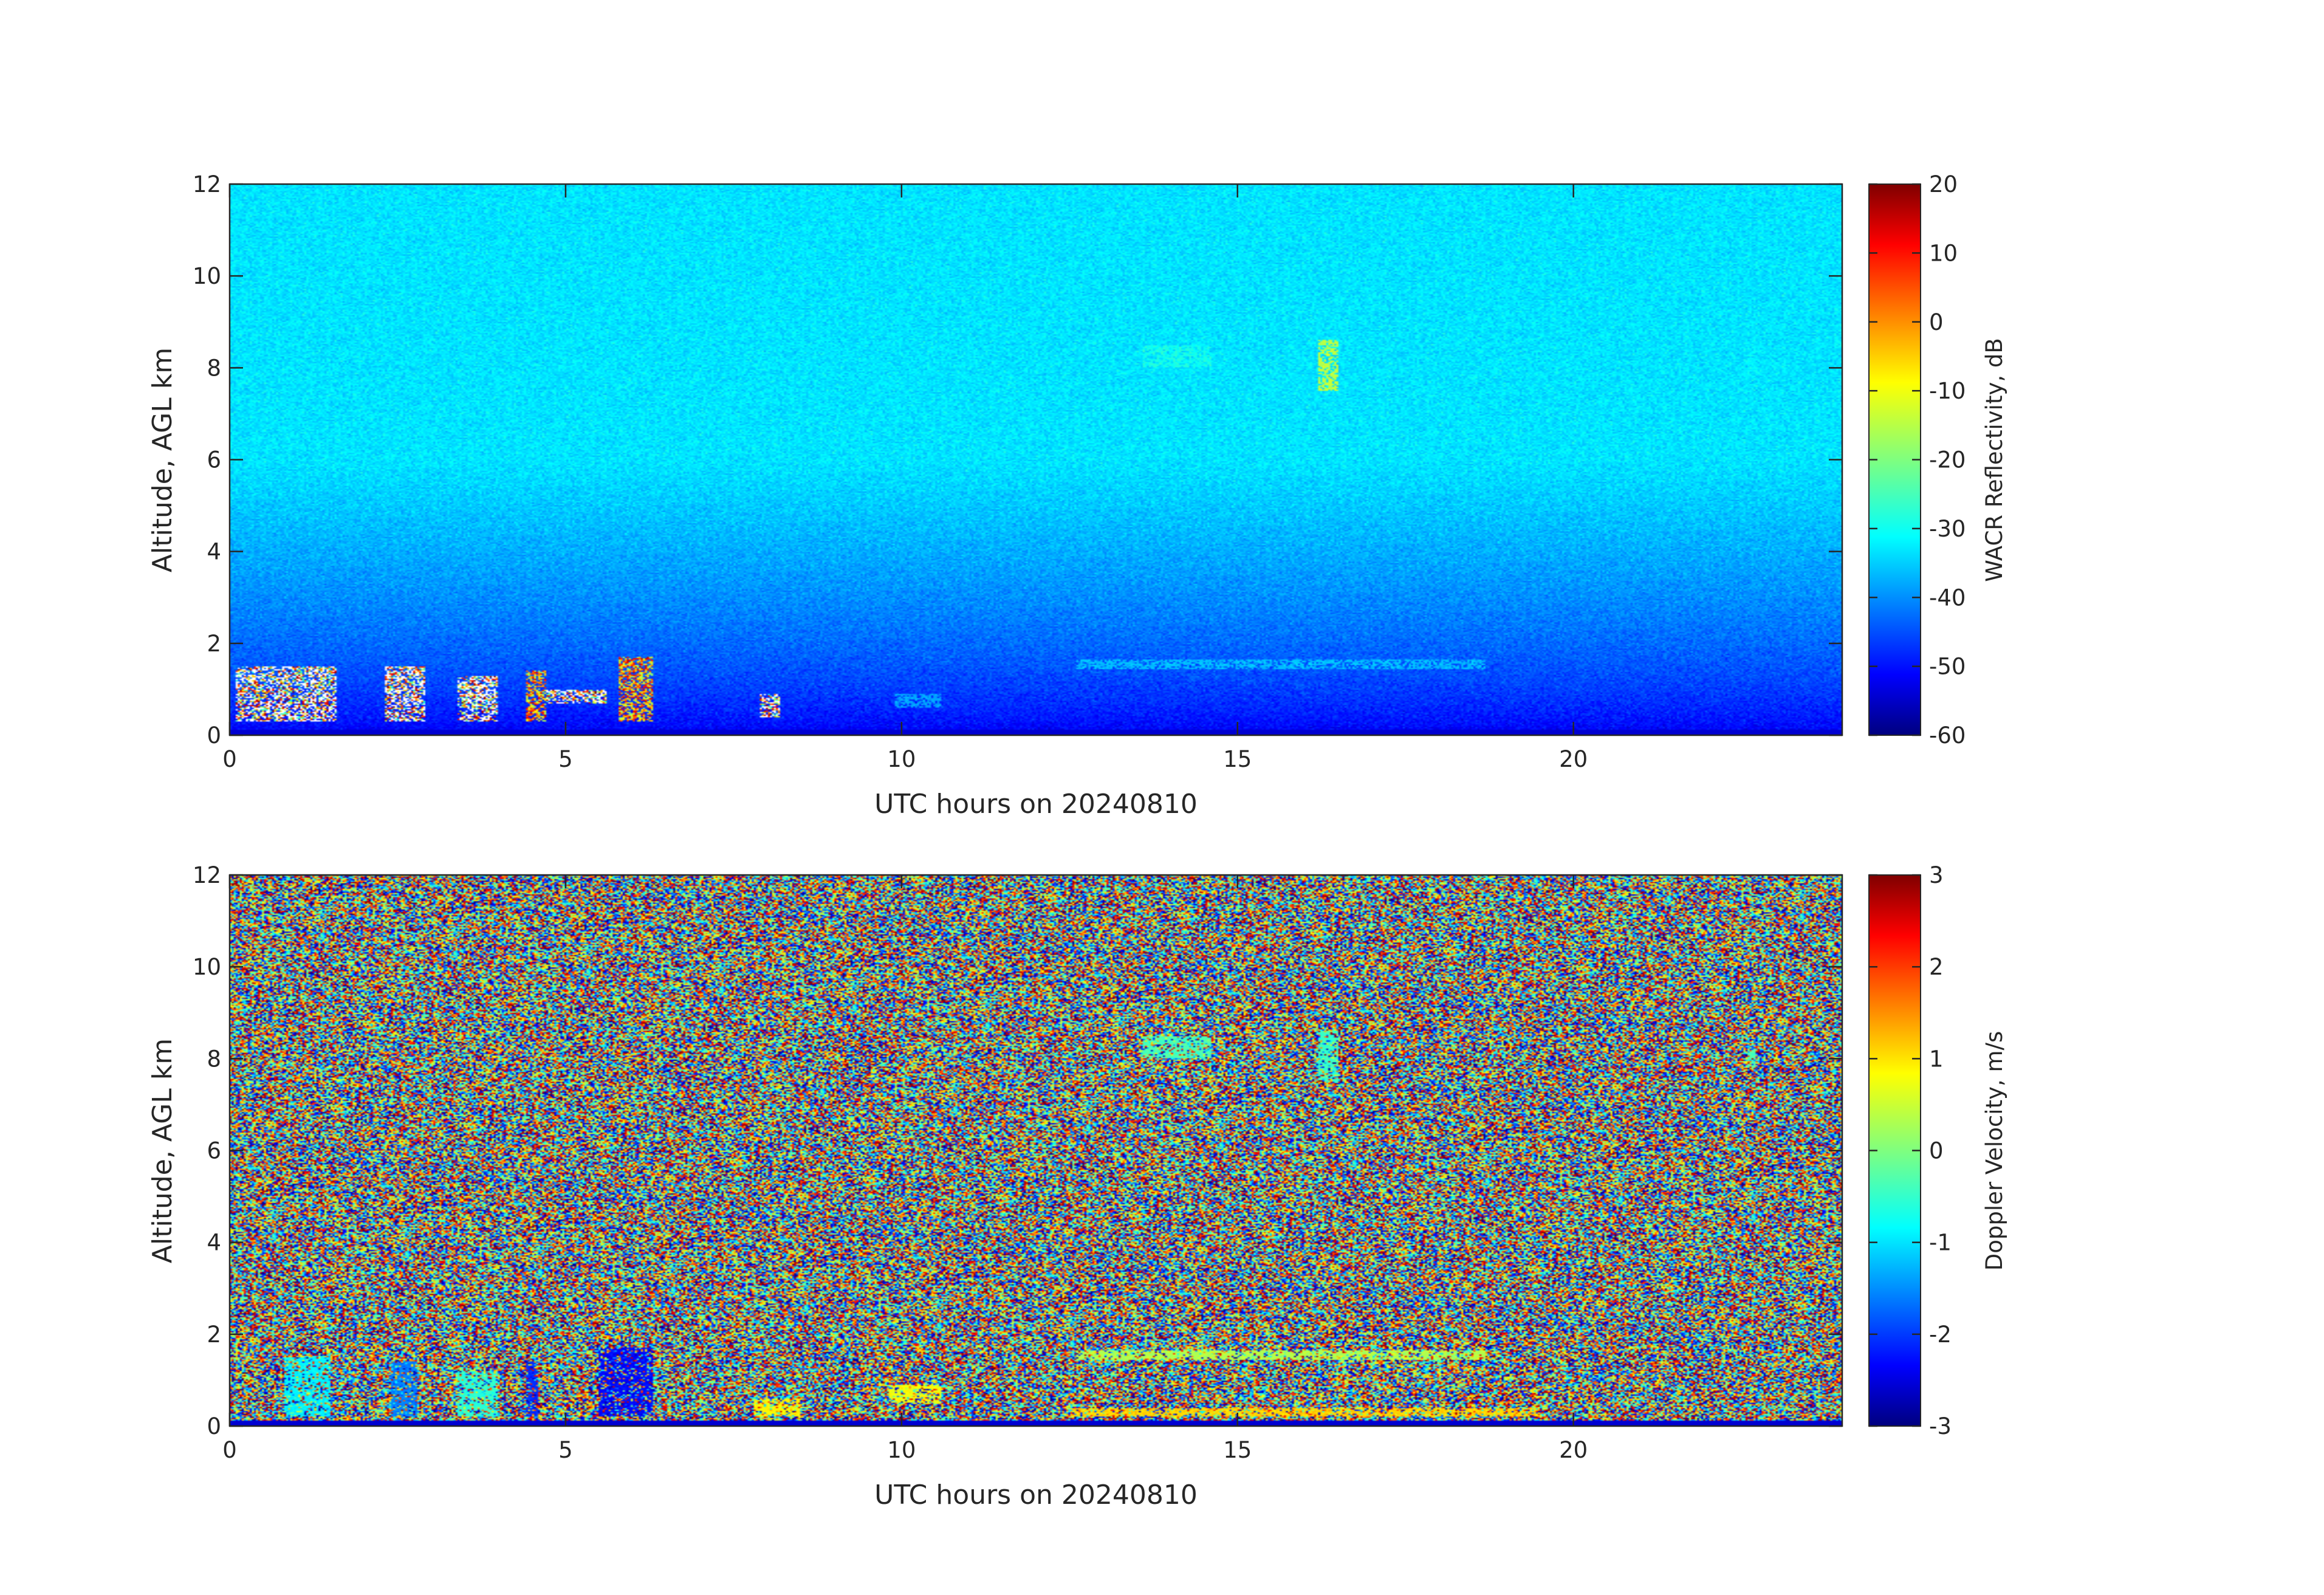 The image size is (2324, 1595). Describe the element at coordinates (1948, 736) in the screenshot. I see `colorbar-tick-label: -60` at that location.